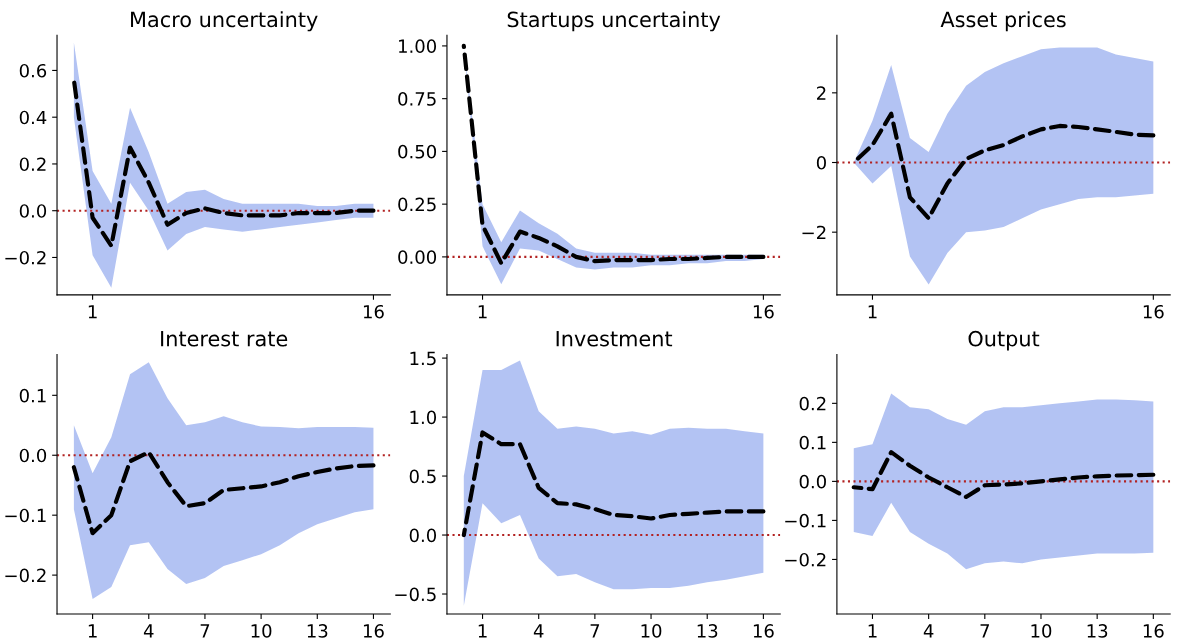  I want to click on y-tick-label: 0.5, so click(422, 476).